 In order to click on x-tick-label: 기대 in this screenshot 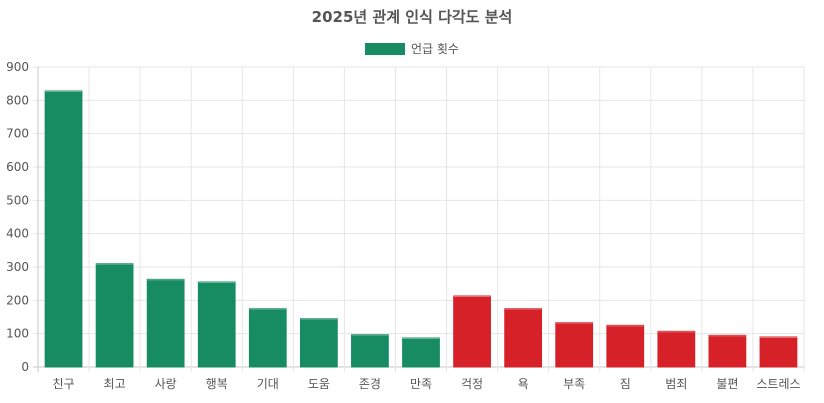, I will do `click(268, 384)`.